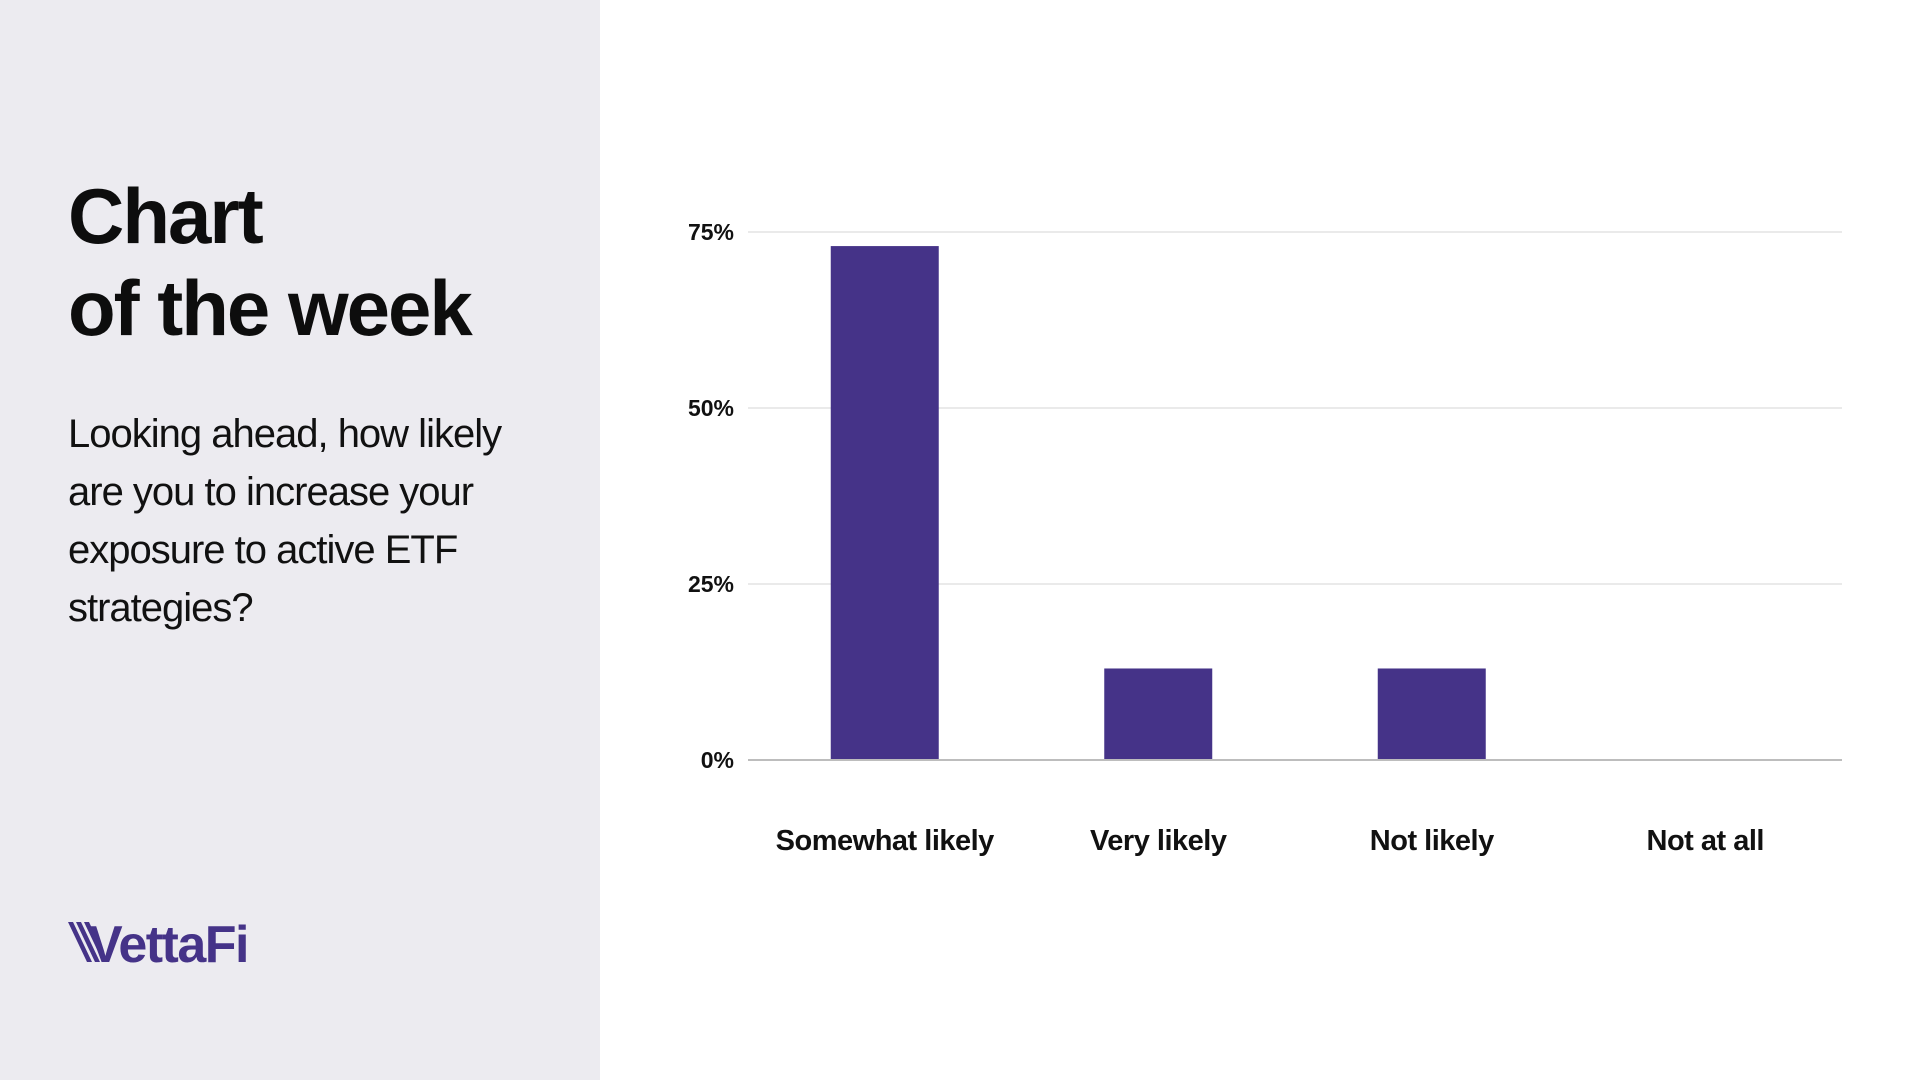  I want to click on bar-very-likely, so click(1158, 714).